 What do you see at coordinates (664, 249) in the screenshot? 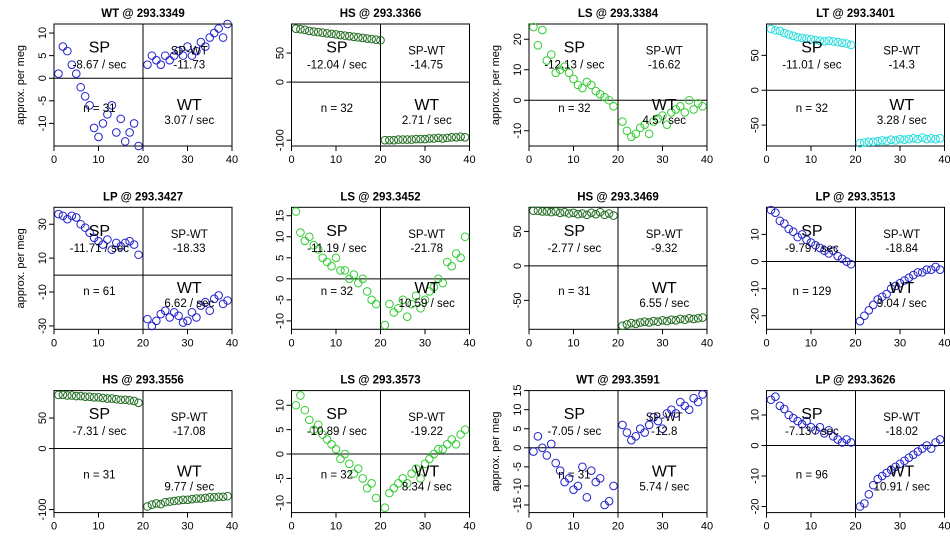
I see `spwt-value: -9.32` at bounding box center [664, 249].